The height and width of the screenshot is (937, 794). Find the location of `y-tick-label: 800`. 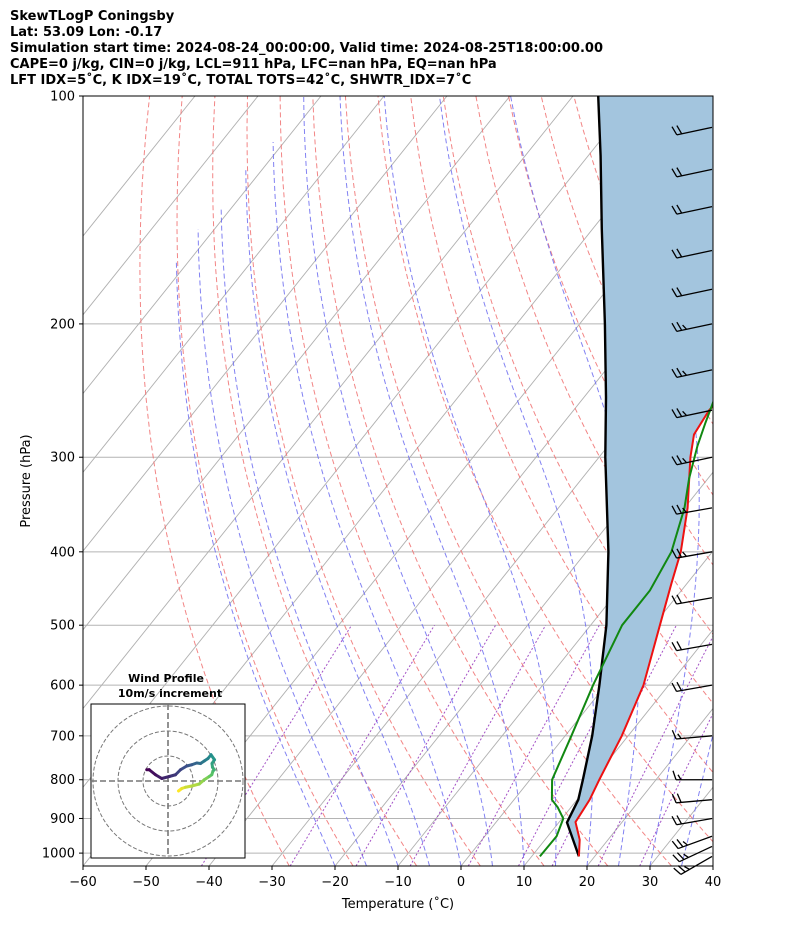

y-tick-label: 800 is located at coordinates (62, 780).